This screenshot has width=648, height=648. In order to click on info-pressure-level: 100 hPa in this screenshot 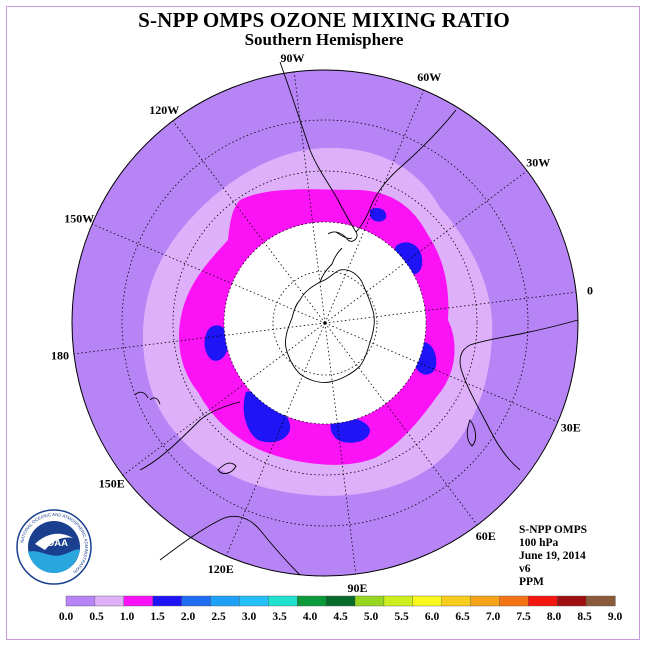, I will do `click(539, 543)`.